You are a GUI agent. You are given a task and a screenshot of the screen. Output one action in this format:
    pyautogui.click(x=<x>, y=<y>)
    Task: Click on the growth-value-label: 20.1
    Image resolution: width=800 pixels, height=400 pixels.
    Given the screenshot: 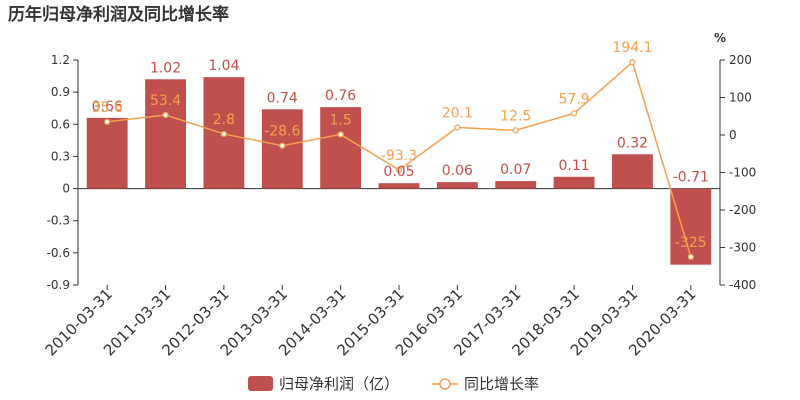 What is the action you would take?
    pyautogui.click(x=457, y=113)
    